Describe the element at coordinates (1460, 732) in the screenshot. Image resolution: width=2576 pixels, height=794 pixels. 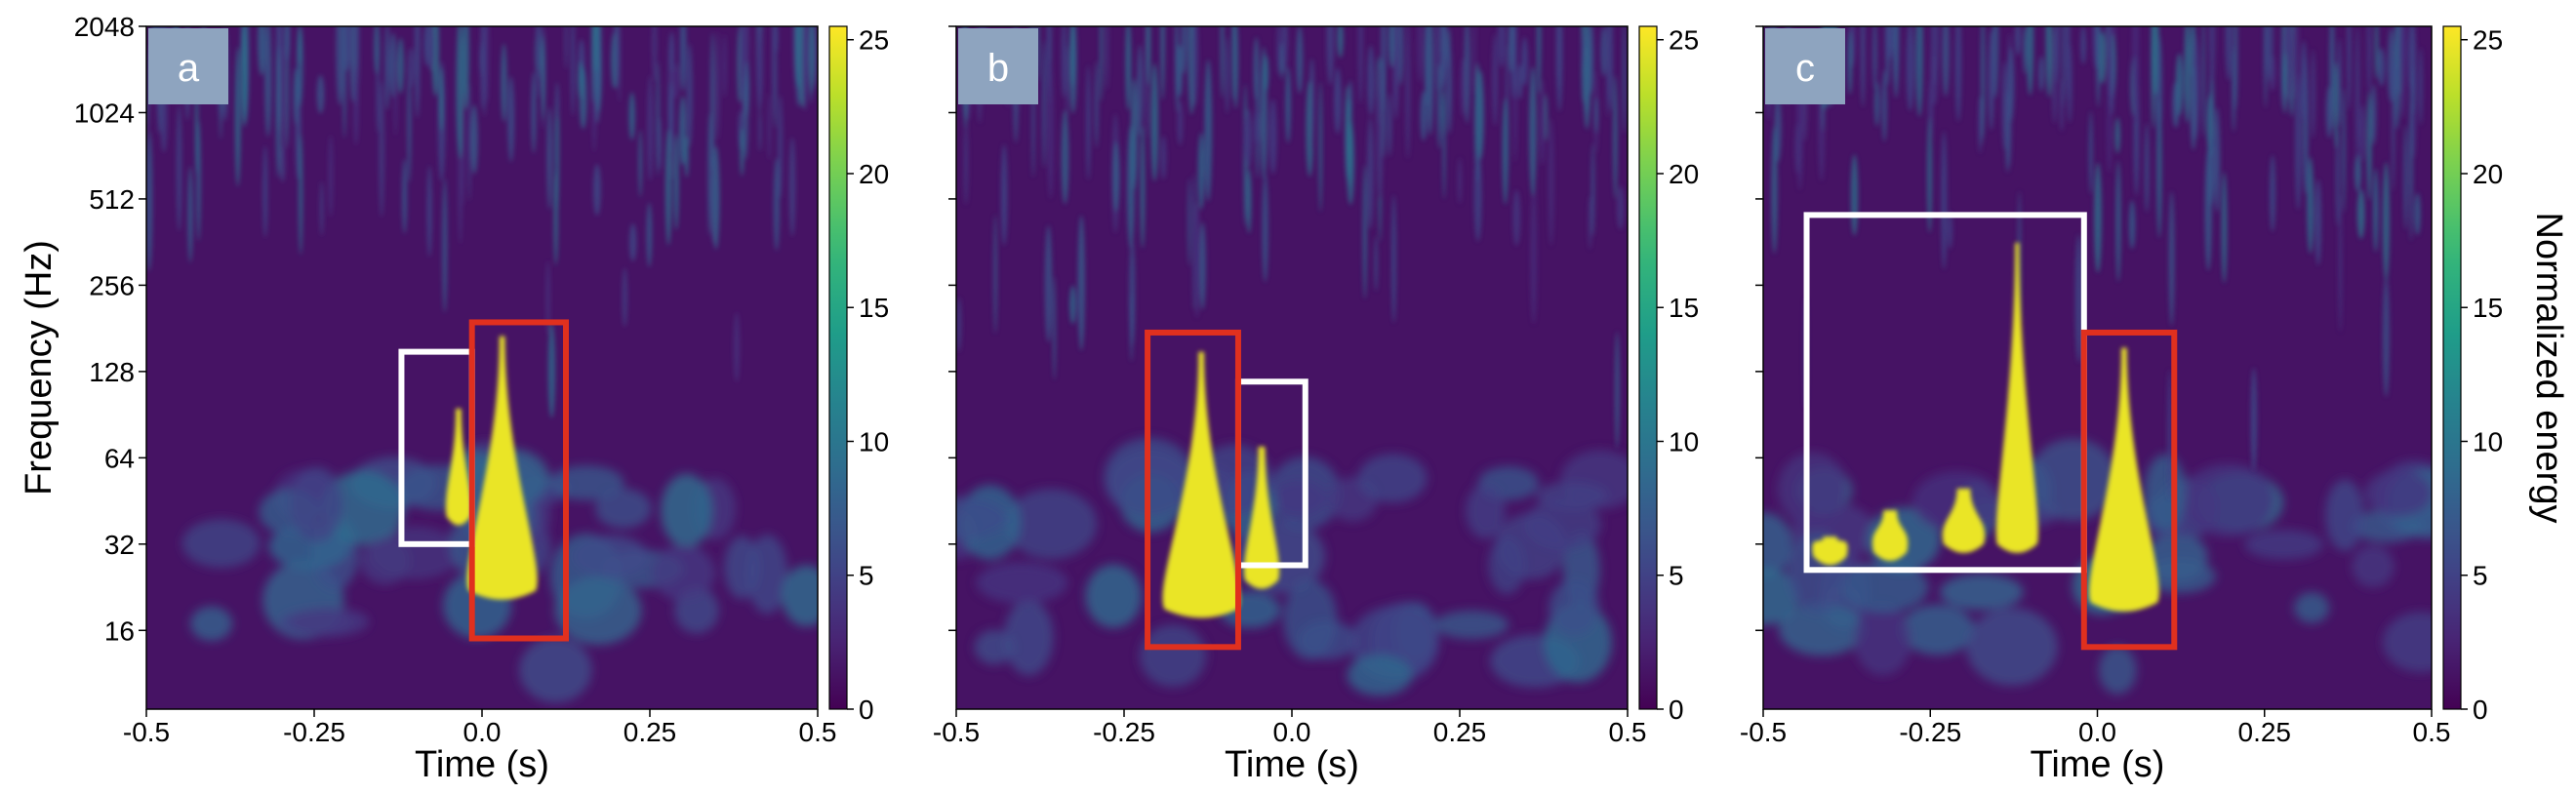
I see `x-tick-label-b: 0.25` at that location.